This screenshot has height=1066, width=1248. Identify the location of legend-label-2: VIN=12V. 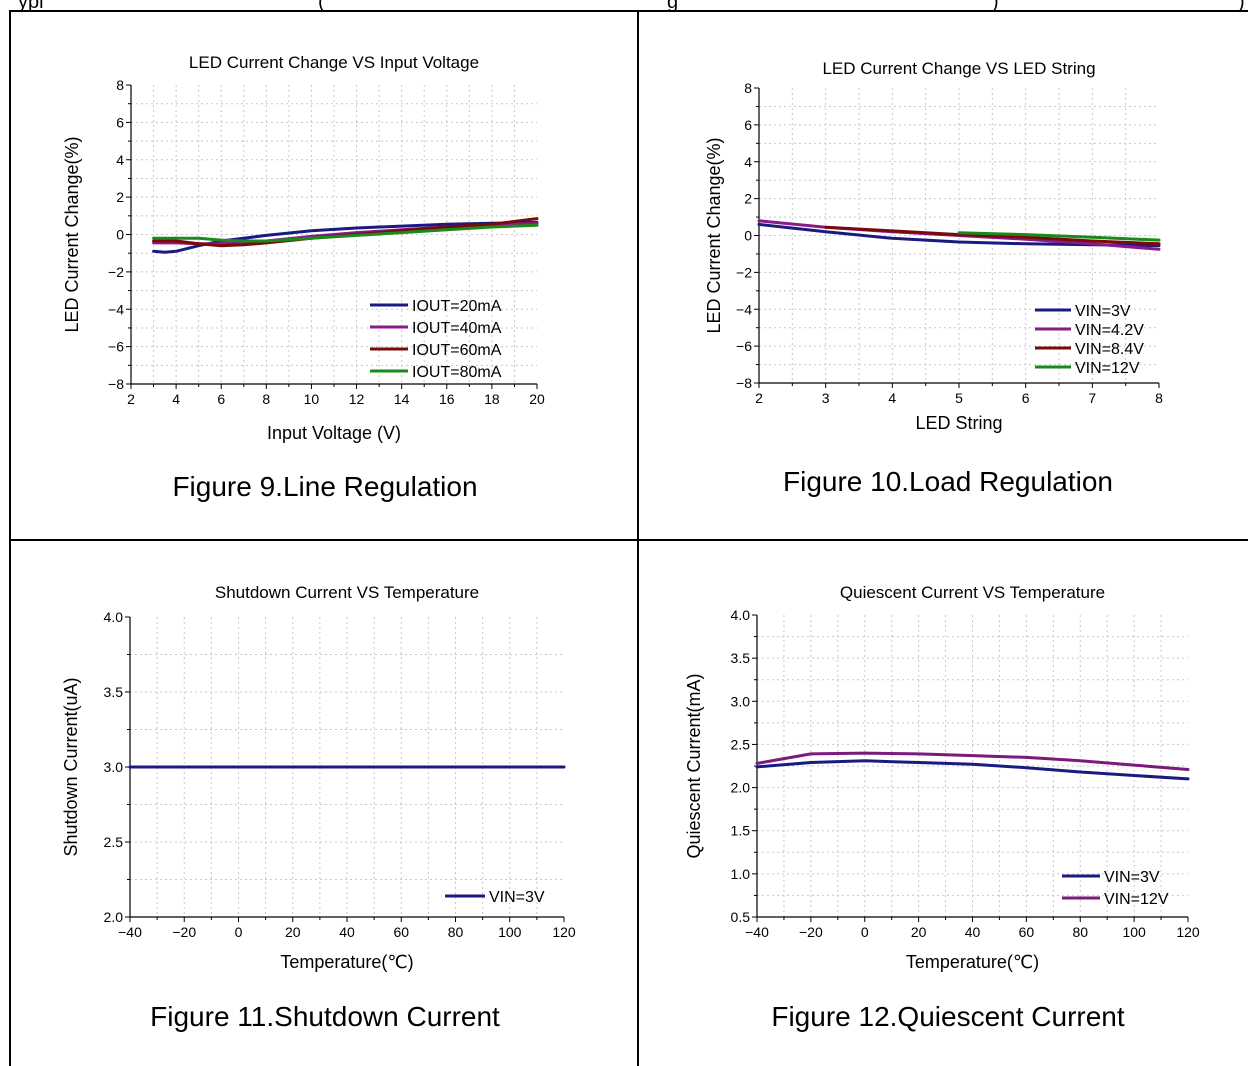
(1136, 899).